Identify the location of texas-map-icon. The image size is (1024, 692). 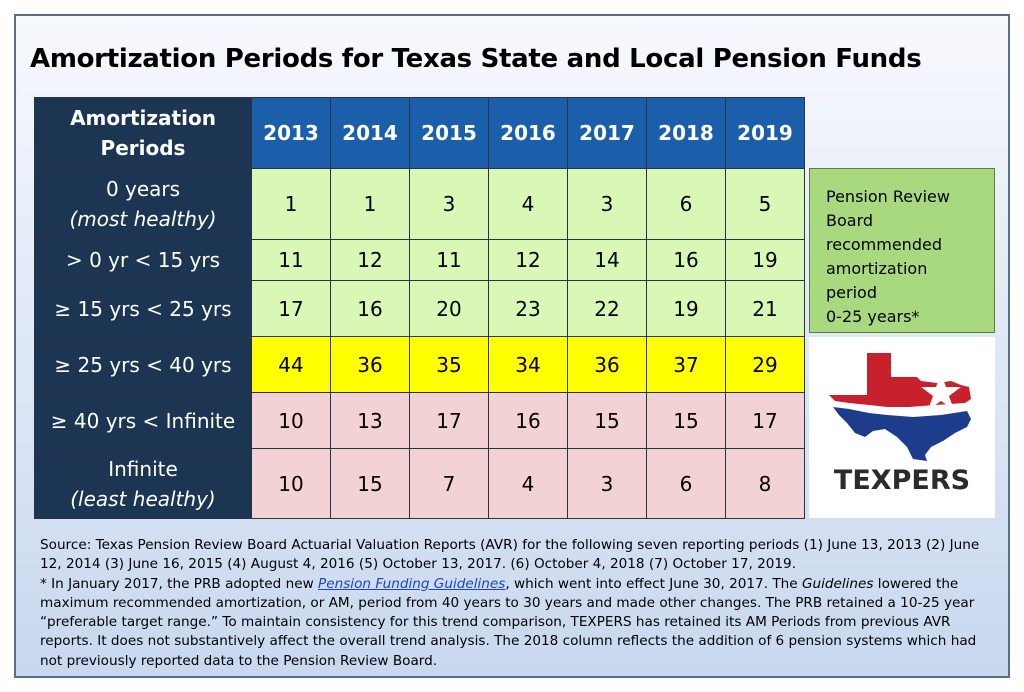
(900, 407).